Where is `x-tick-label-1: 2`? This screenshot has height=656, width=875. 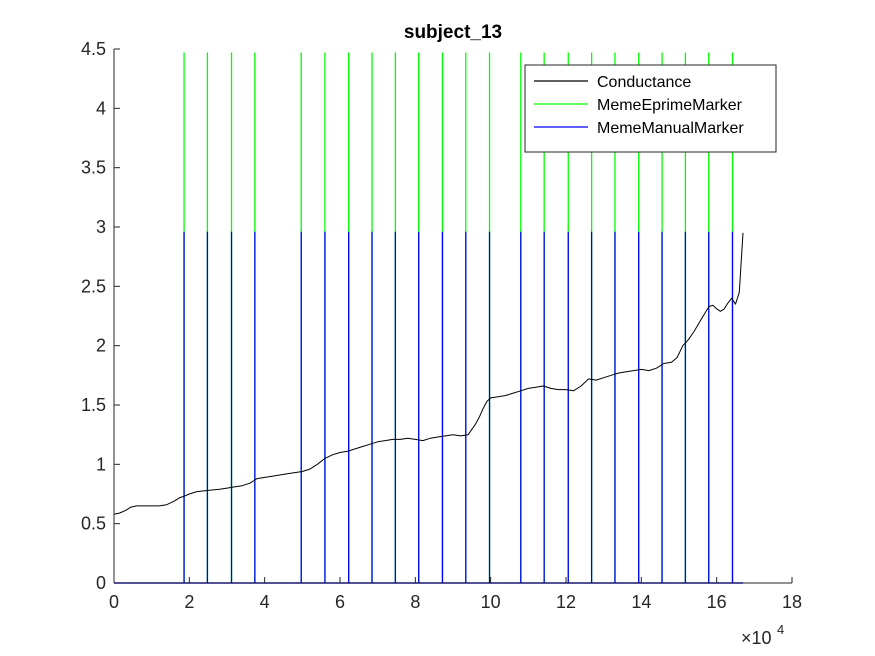 x-tick-label-1: 2 is located at coordinates (189, 602).